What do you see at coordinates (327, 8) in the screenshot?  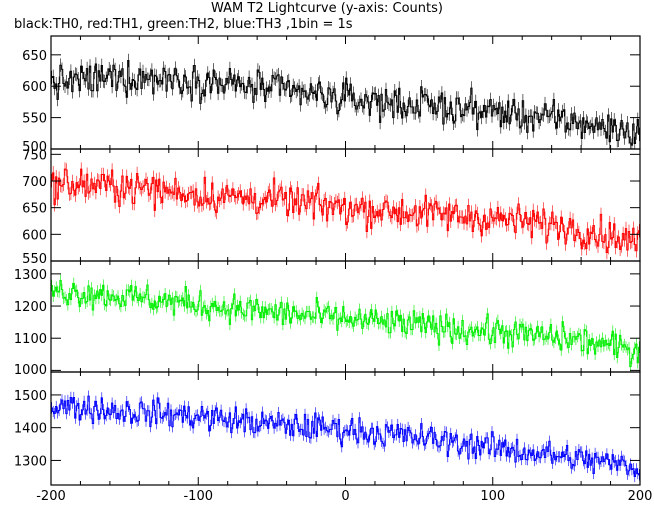 I see `chart-title: WAM T2 Lightcurve (y-axis: Counts)` at bounding box center [327, 8].